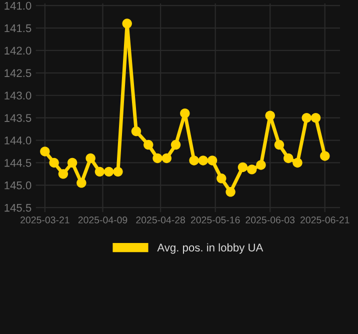 The width and height of the screenshot is (358, 334). What do you see at coordinates (18, 163) in the screenshot?
I see `y-tick-label: 144.5` at bounding box center [18, 163].